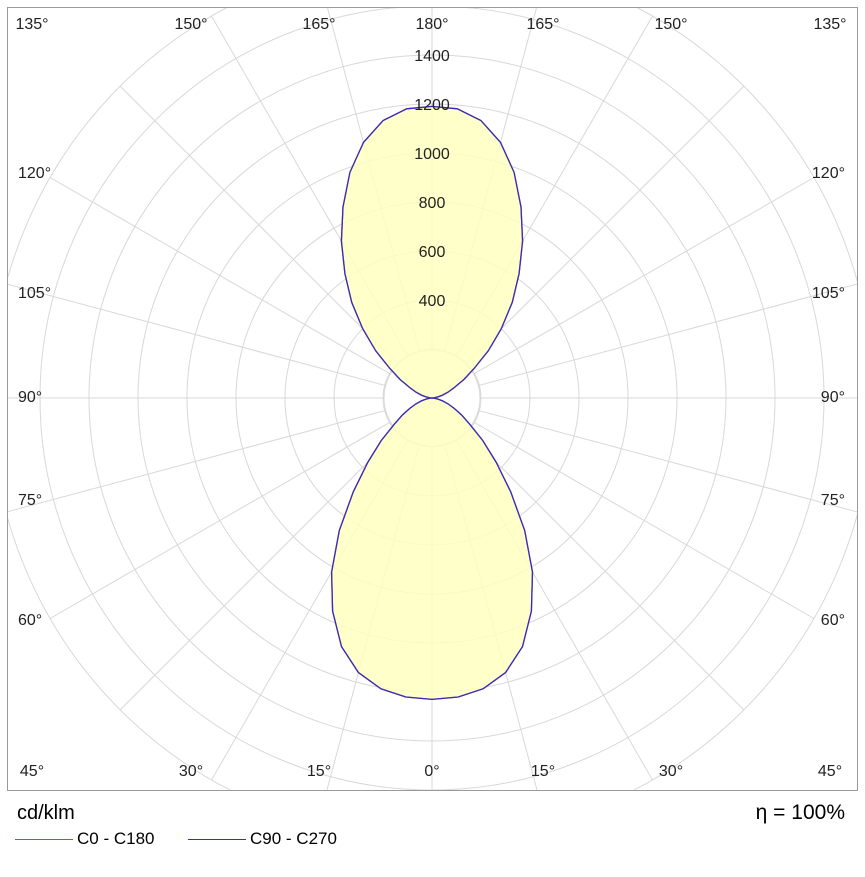 This screenshot has width=865, height=877. I want to click on legend-swatch-c0-c180, so click(44, 839).